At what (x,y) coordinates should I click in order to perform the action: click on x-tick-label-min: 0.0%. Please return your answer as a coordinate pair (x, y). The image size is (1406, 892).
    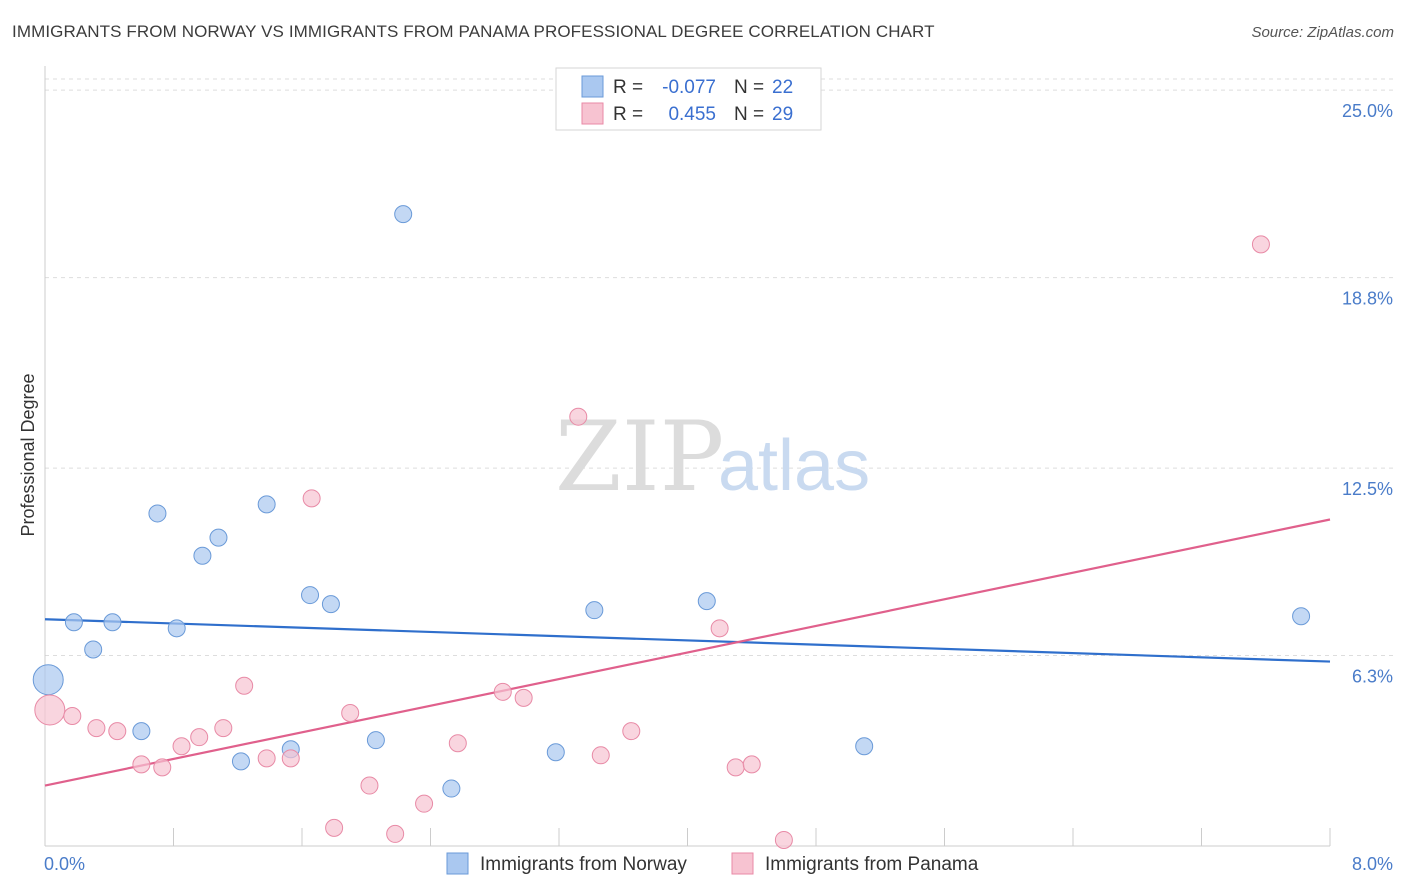
    Looking at the image, I should click on (64, 864).